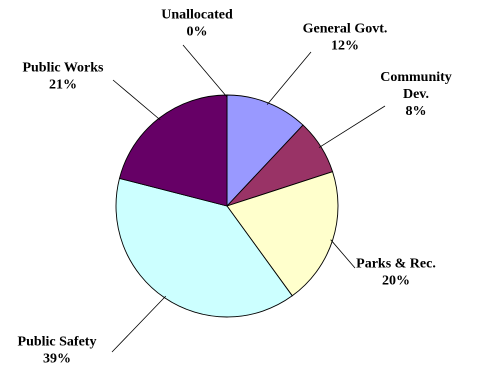  Describe the element at coordinates (396, 273) in the screenshot. I see `slice-label-parks-rec: Parks & Rec. 20%` at that location.